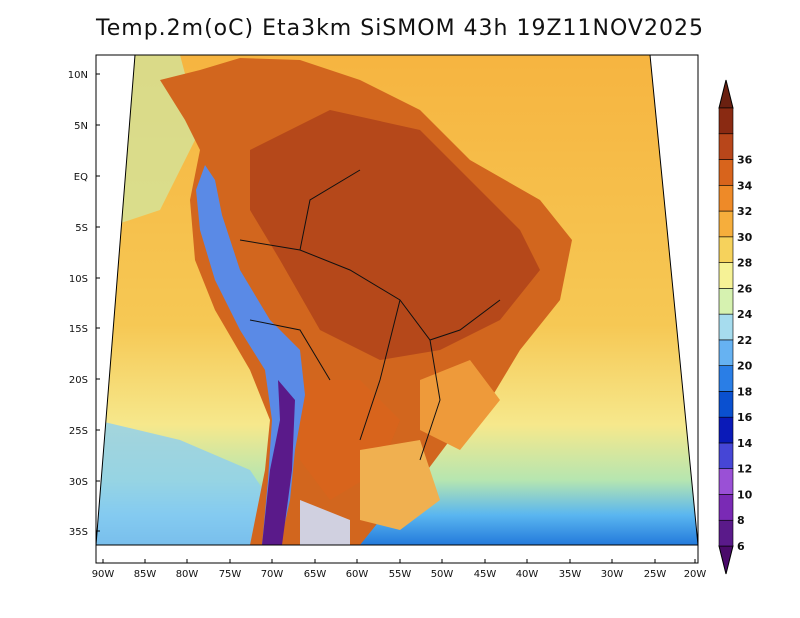 This screenshot has width=800, height=618. What do you see at coordinates (81, 177) in the screenshot?
I see `lat-label: EQ` at bounding box center [81, 177].